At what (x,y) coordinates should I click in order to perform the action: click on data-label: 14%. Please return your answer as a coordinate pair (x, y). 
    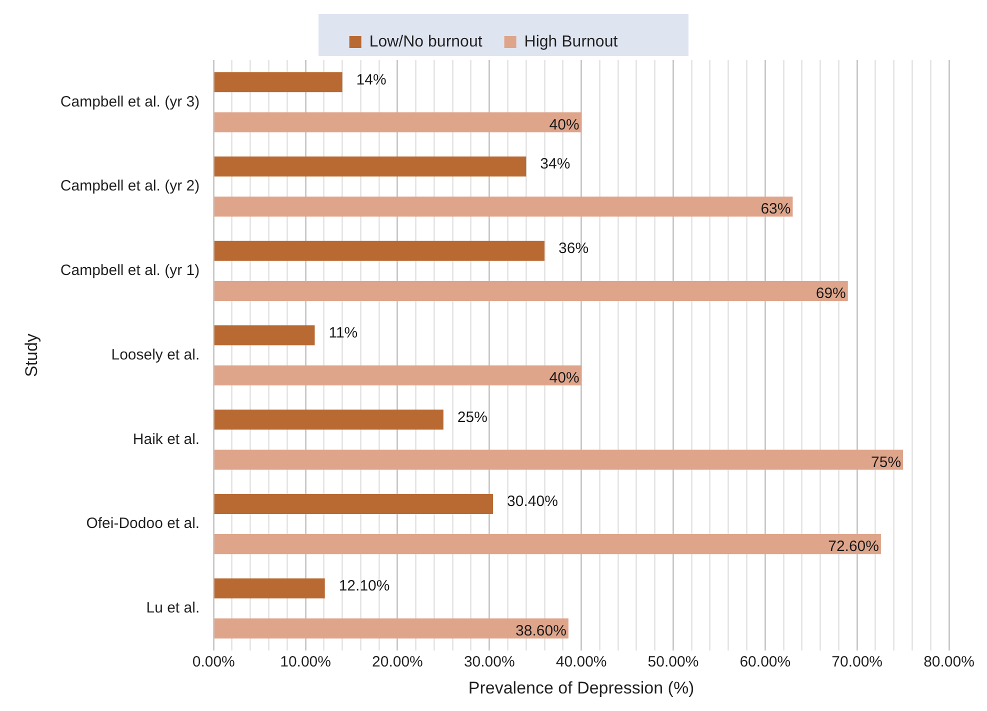
    Looking at the image, I should click on (371, 79).